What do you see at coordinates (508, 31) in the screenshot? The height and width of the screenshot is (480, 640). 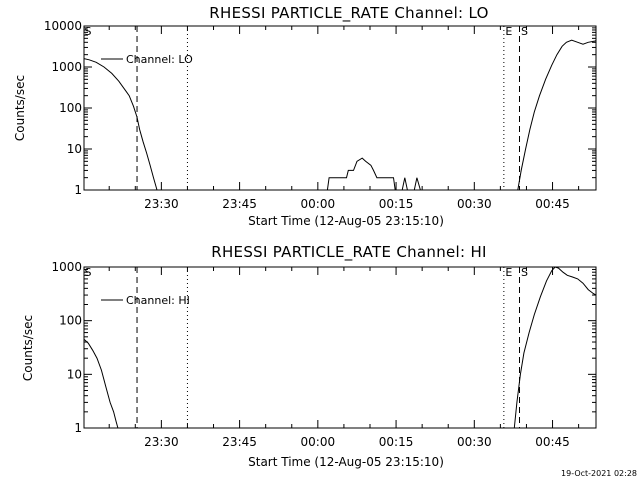 I see `marker-label-lo: E` at bounding box center [508, 31].